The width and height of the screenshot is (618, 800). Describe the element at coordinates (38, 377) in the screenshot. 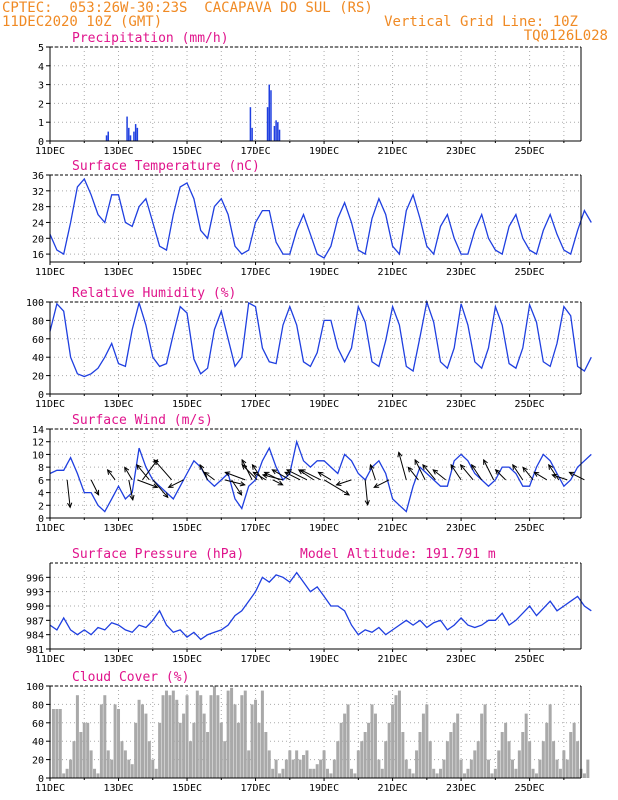

I see `y-tick-label: 20` at that location.